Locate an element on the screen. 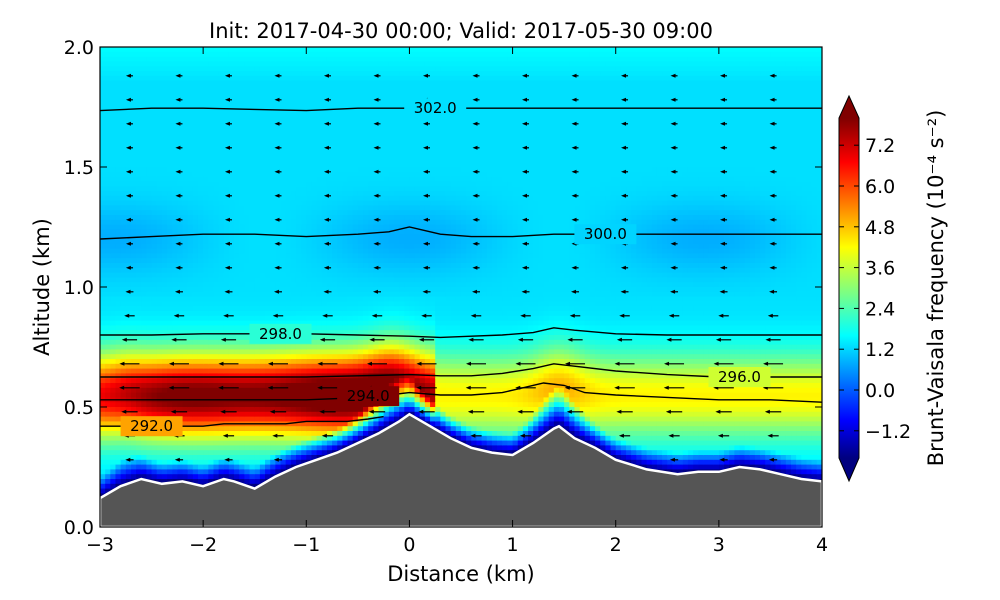  x-tick-label: −1 is located at coordinates (306, 545).